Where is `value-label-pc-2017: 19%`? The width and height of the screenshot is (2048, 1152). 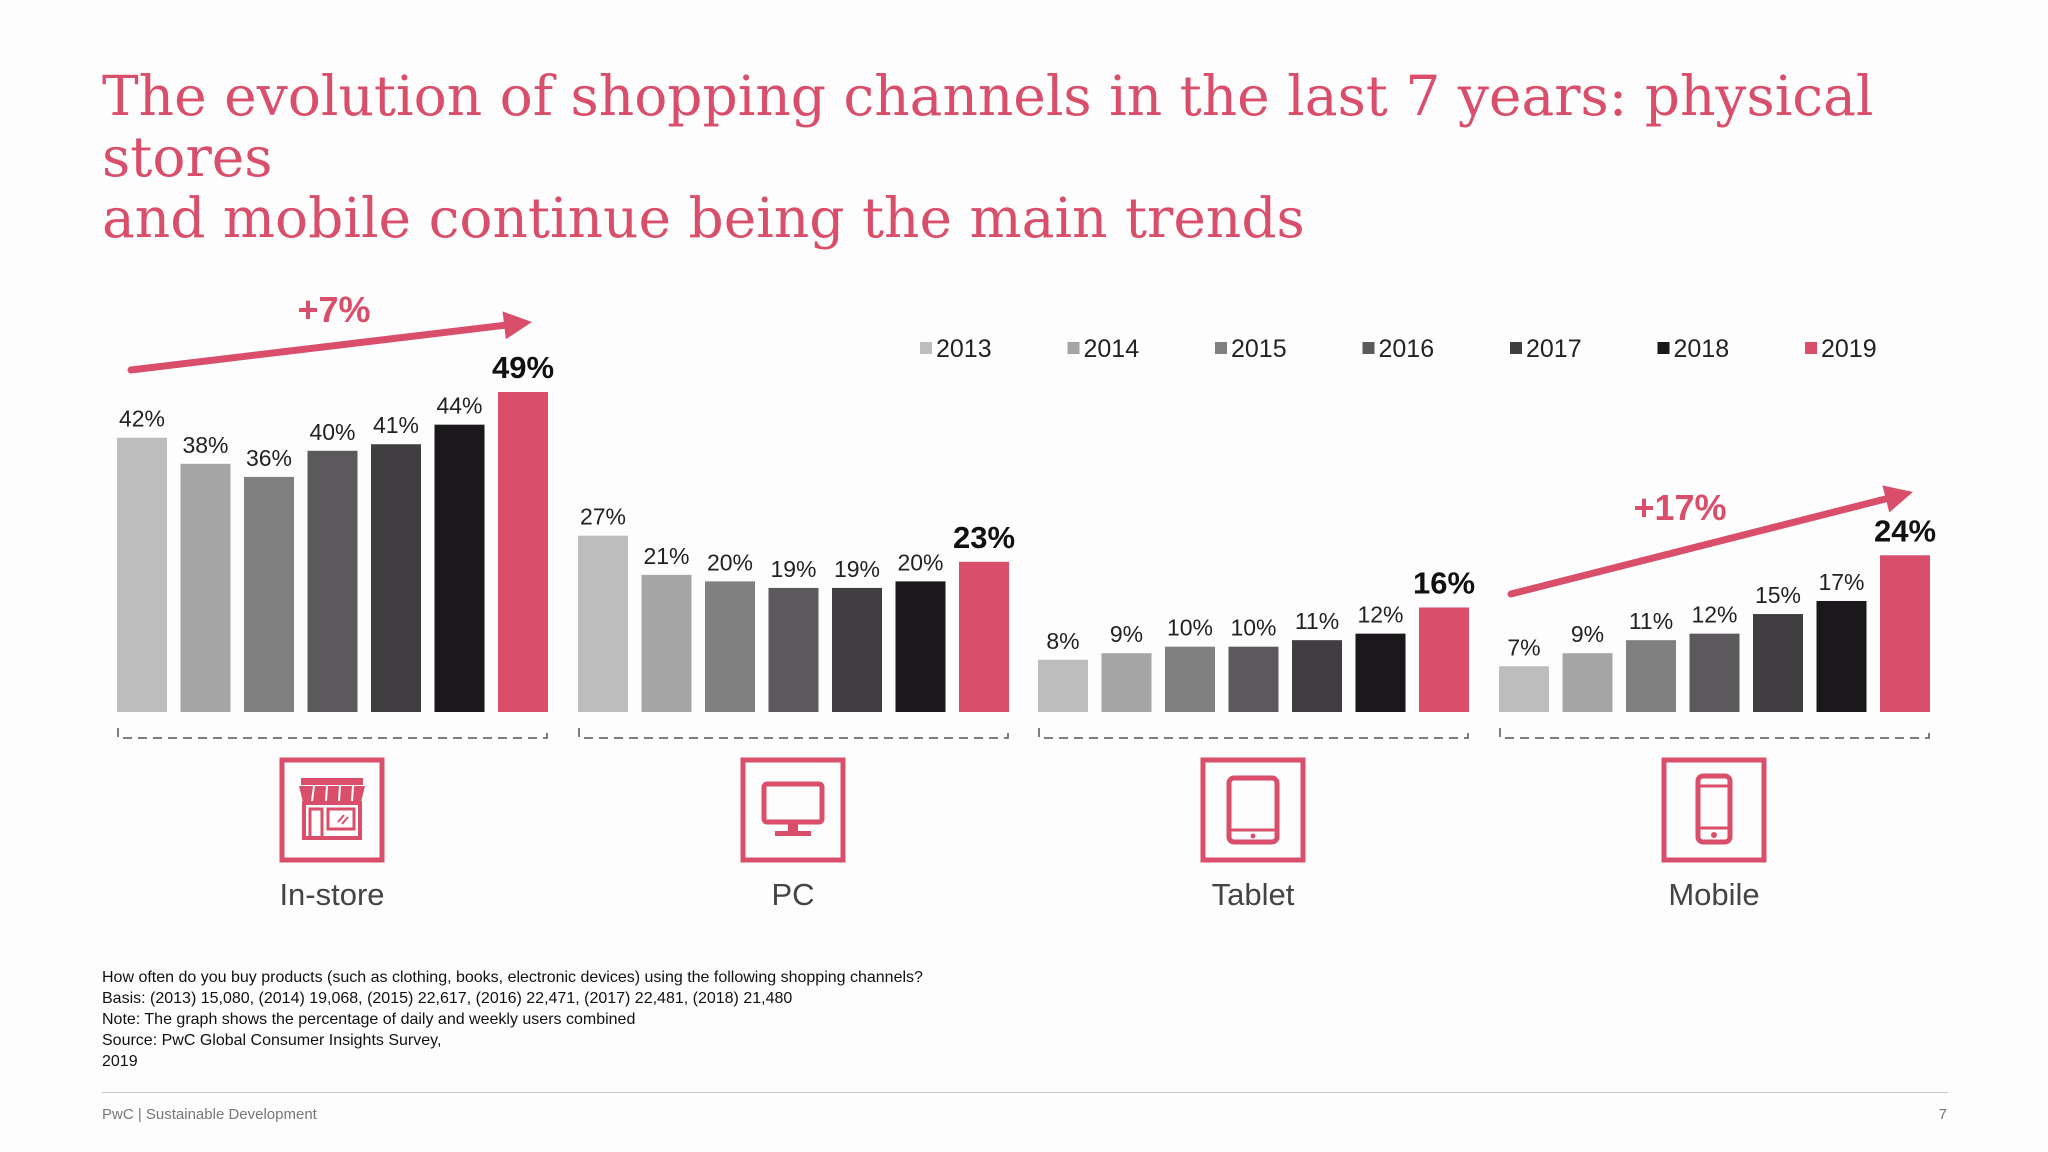 value-label-pc-2017: 19% is located at coordinates (857, 569).